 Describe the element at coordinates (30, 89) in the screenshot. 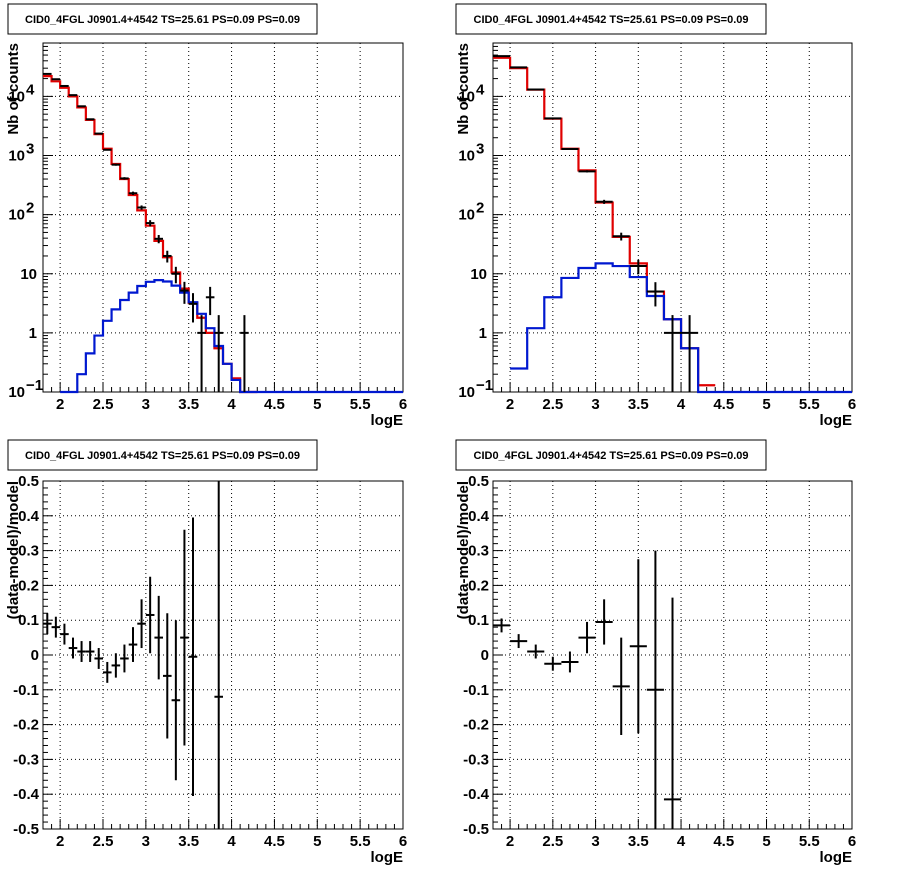

I see `y-tick-exponent: 4` at that location.